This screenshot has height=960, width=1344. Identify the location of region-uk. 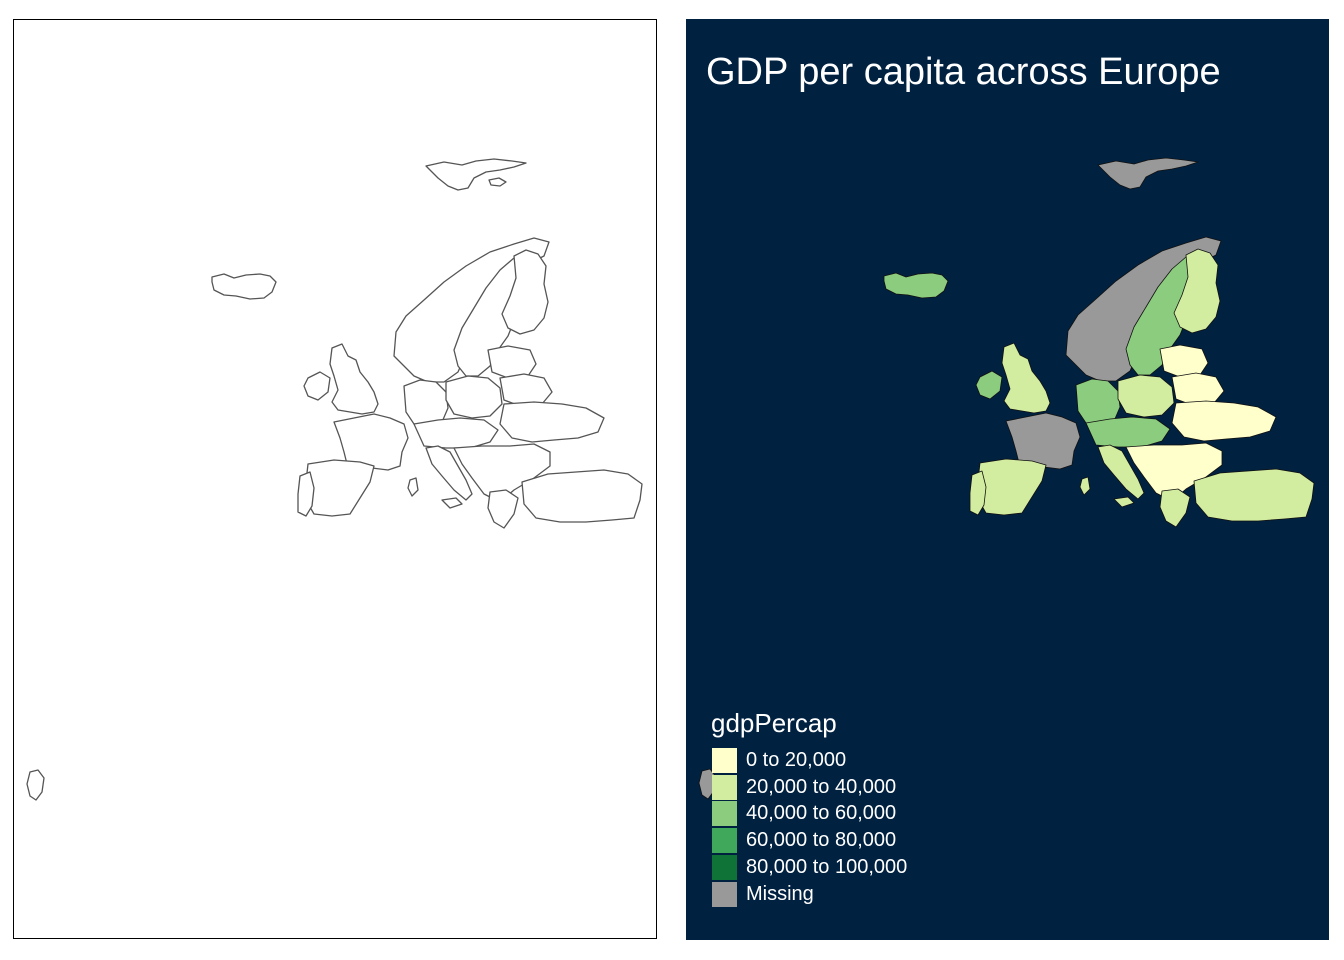
(1026, 378).